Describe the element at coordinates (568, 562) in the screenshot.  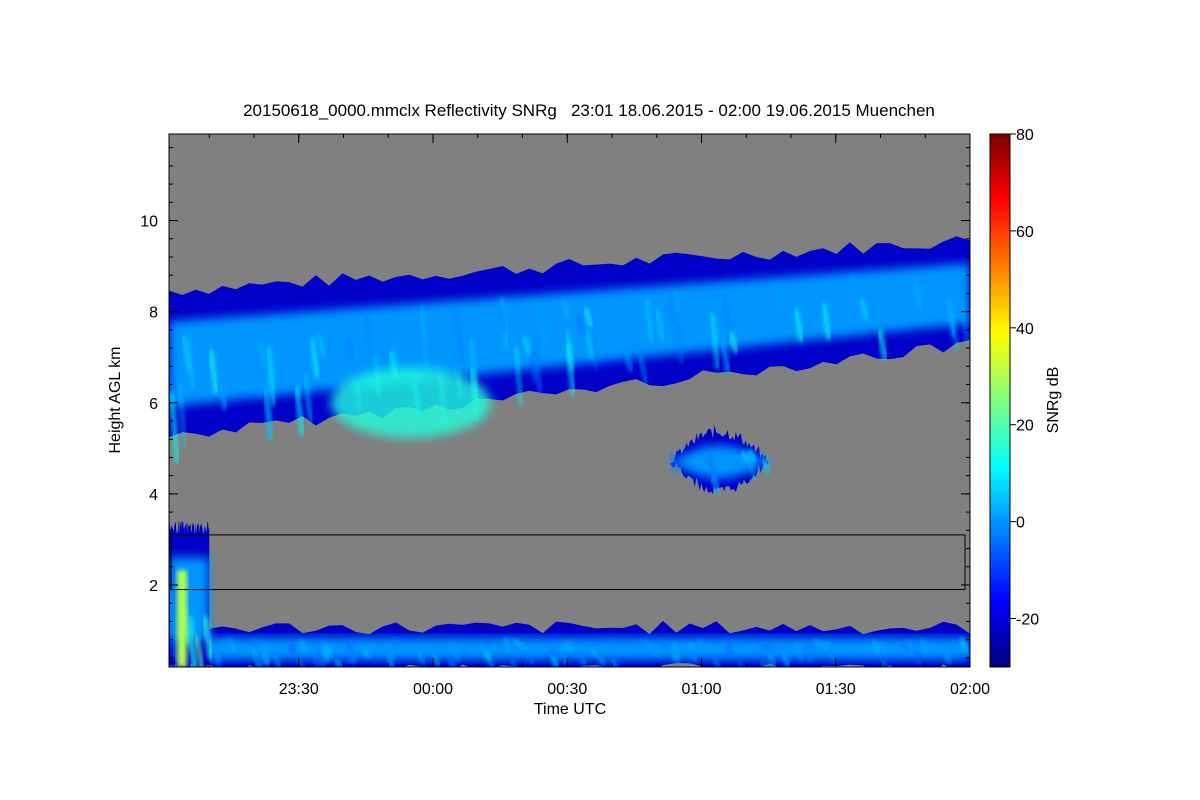
I see `outlined-region` at that location.